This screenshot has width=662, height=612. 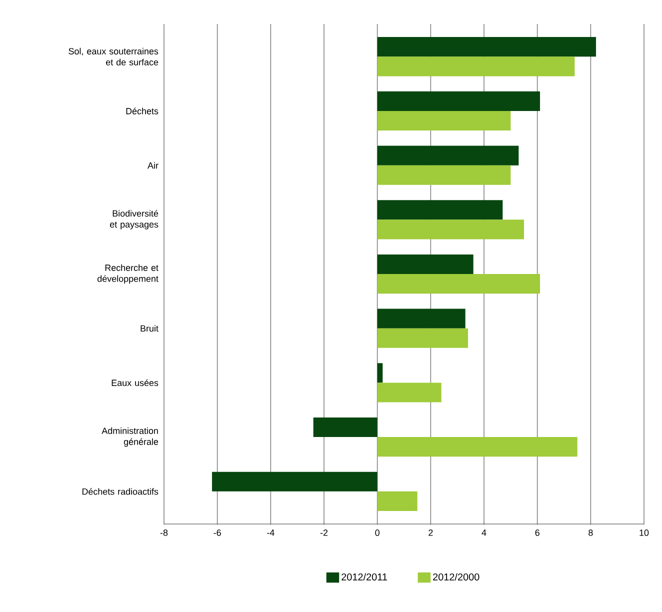 What do you see at coordinates (430, 533) in the screenshot?
I see `x-tick-label: 2` at bounding box center [430, 533].